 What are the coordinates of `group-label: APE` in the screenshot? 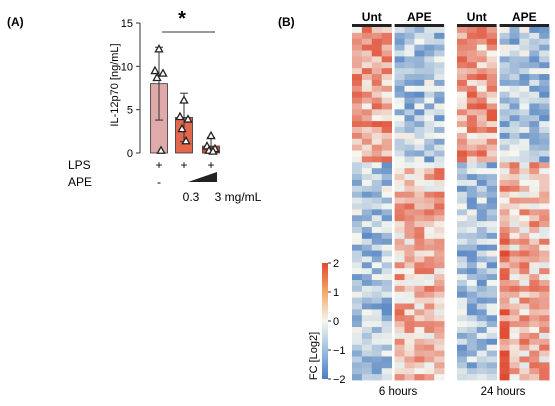 It's located at (419, 17).